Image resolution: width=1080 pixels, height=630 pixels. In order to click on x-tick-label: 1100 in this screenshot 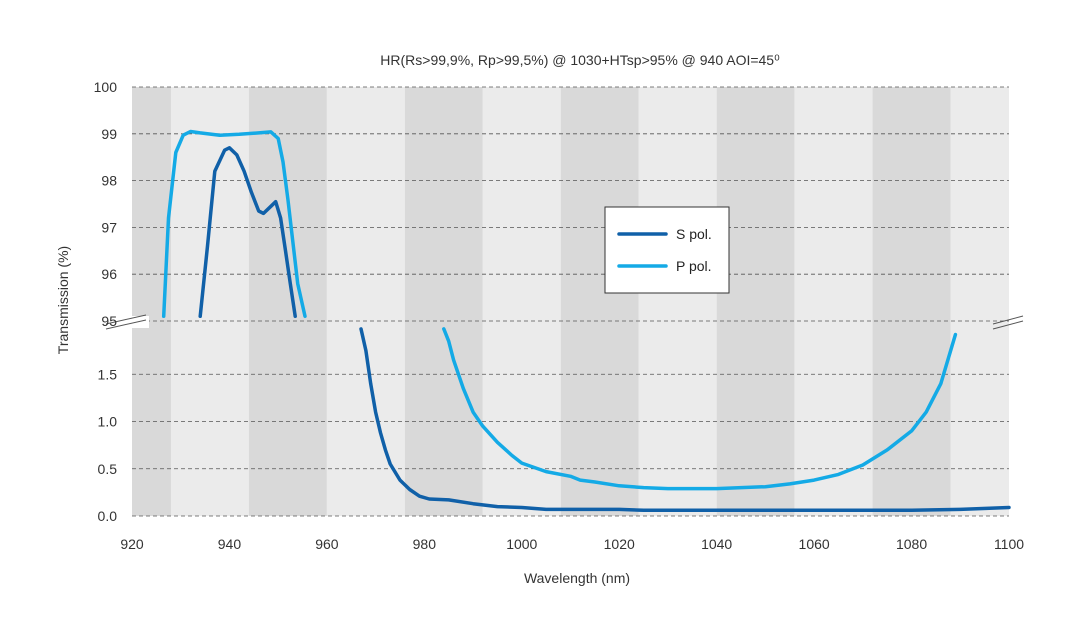, I will do `click(1009, 544)`.